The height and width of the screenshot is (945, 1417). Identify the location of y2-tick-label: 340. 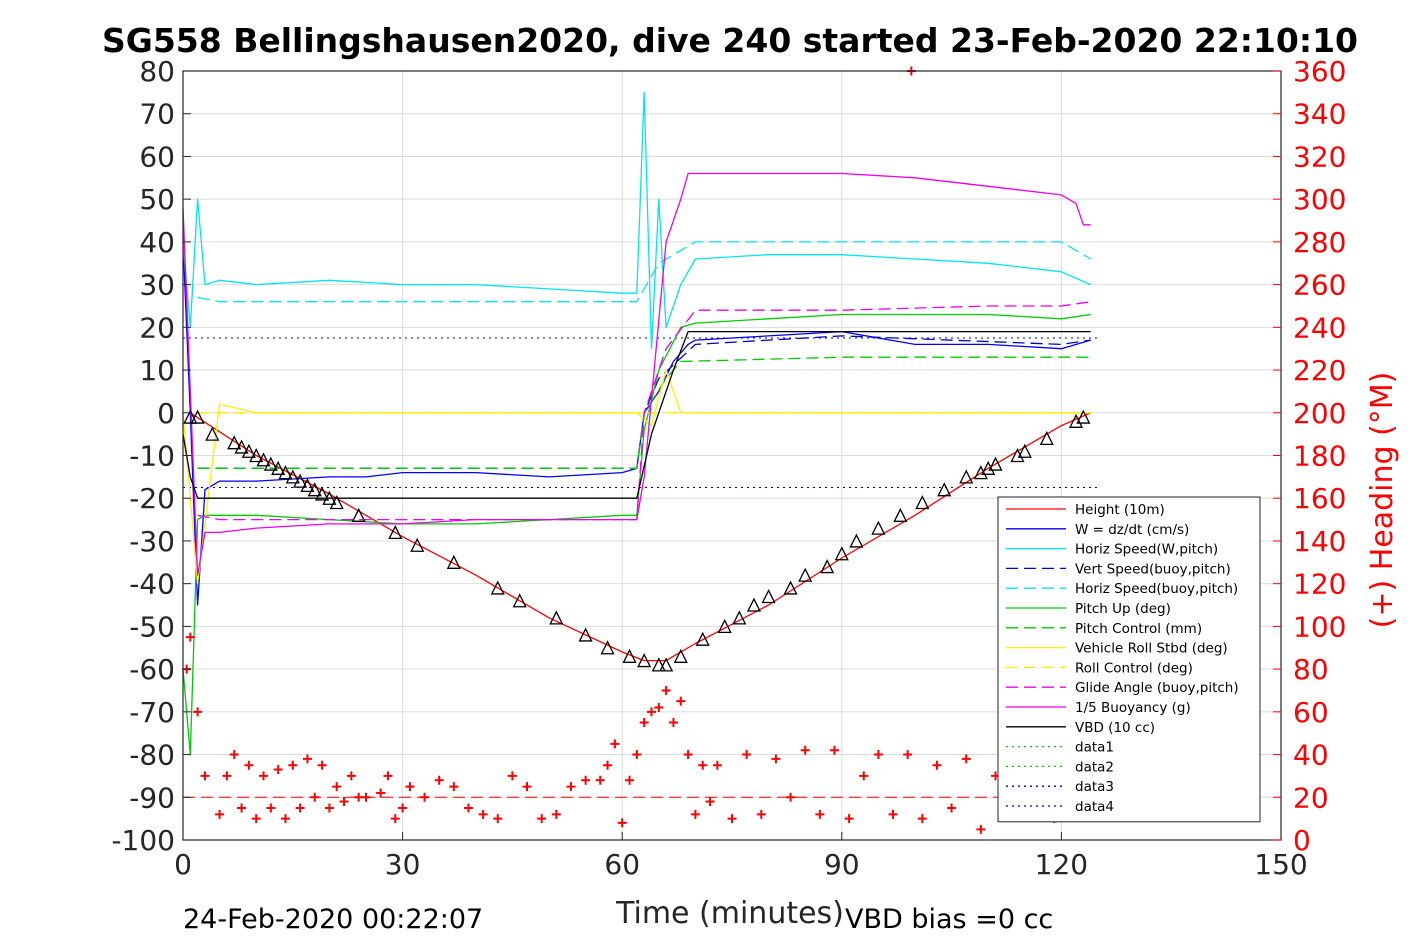
(1319, 114).